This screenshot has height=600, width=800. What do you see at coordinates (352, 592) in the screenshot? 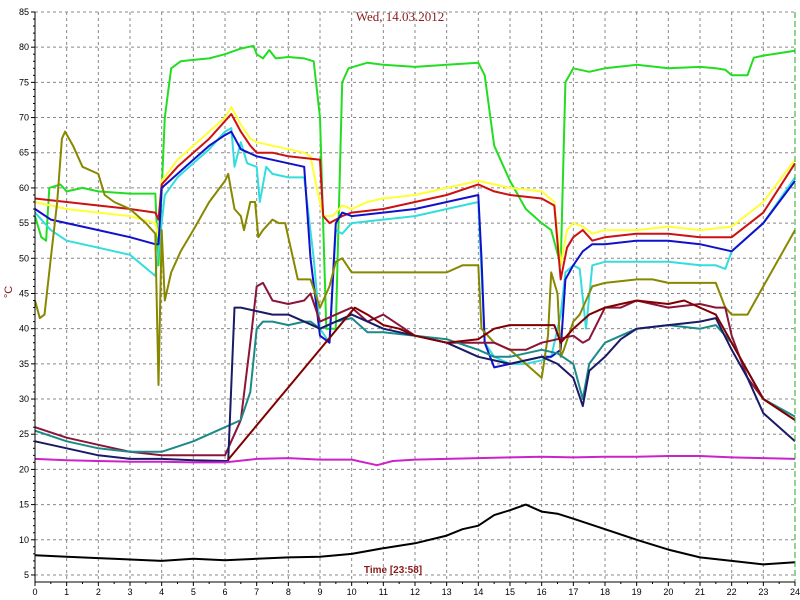
I see `x-tick-label-10: 10` at bounding box center [352, 592].